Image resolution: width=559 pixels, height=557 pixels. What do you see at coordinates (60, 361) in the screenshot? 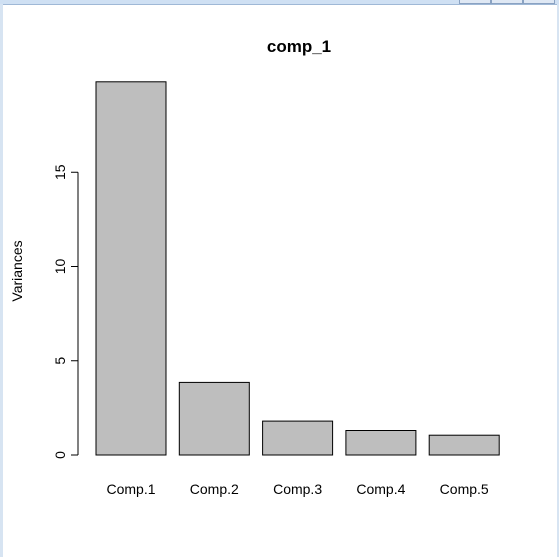
I see `y-tick-label: 5` at bounding box center [60, 361].